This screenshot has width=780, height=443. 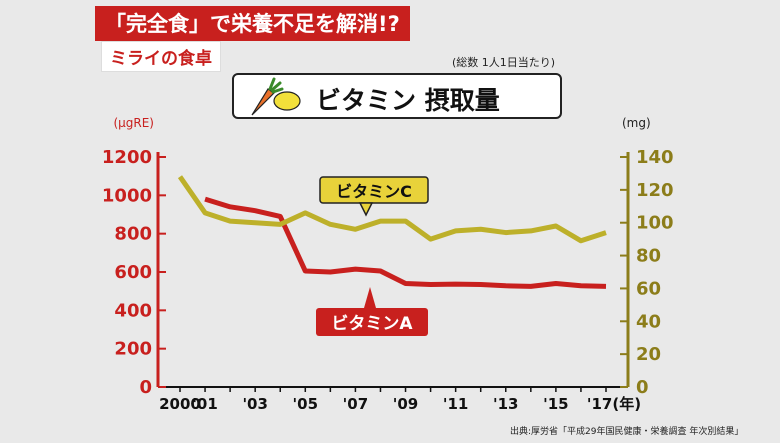 I want to click on vitamin-a-line, so click(x=405, y=242).